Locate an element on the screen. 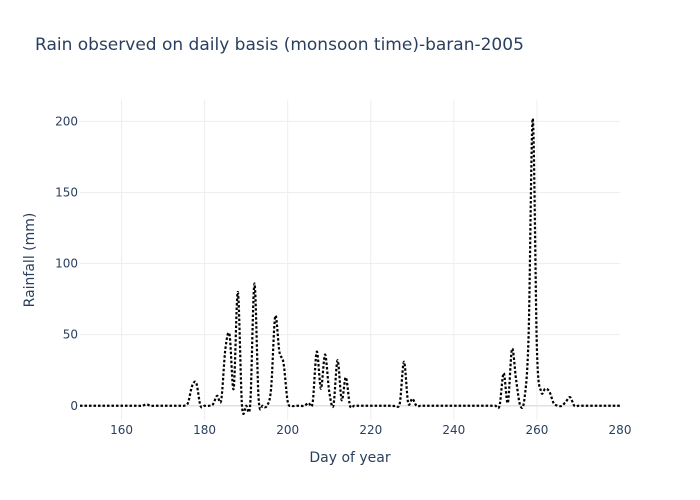 The height and width of the screenshot is (500, 700). x-tick-label: 180 is located at coordinates (204, 430).